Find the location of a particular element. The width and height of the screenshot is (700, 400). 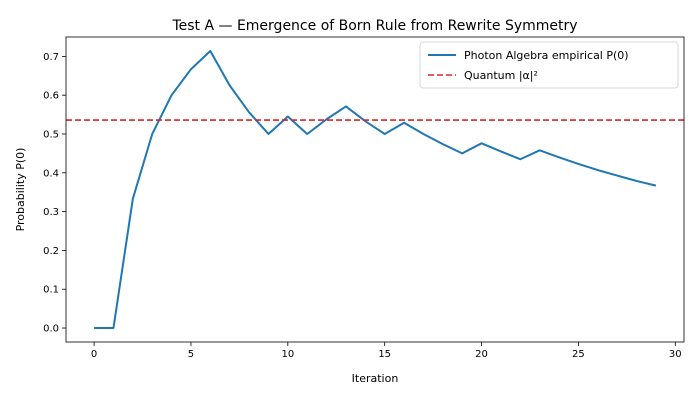

x-tick-label: 25 is located at coordinates (578, 354).